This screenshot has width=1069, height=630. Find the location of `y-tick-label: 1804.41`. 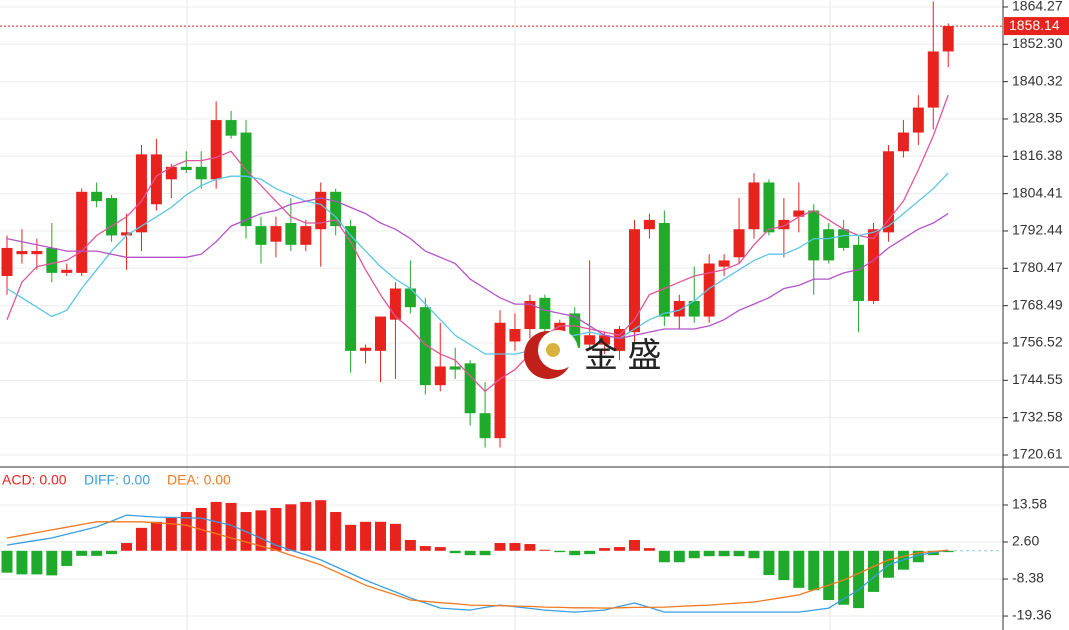

y-tick-label: 1804.41 is located at coordinates (1037, 192).